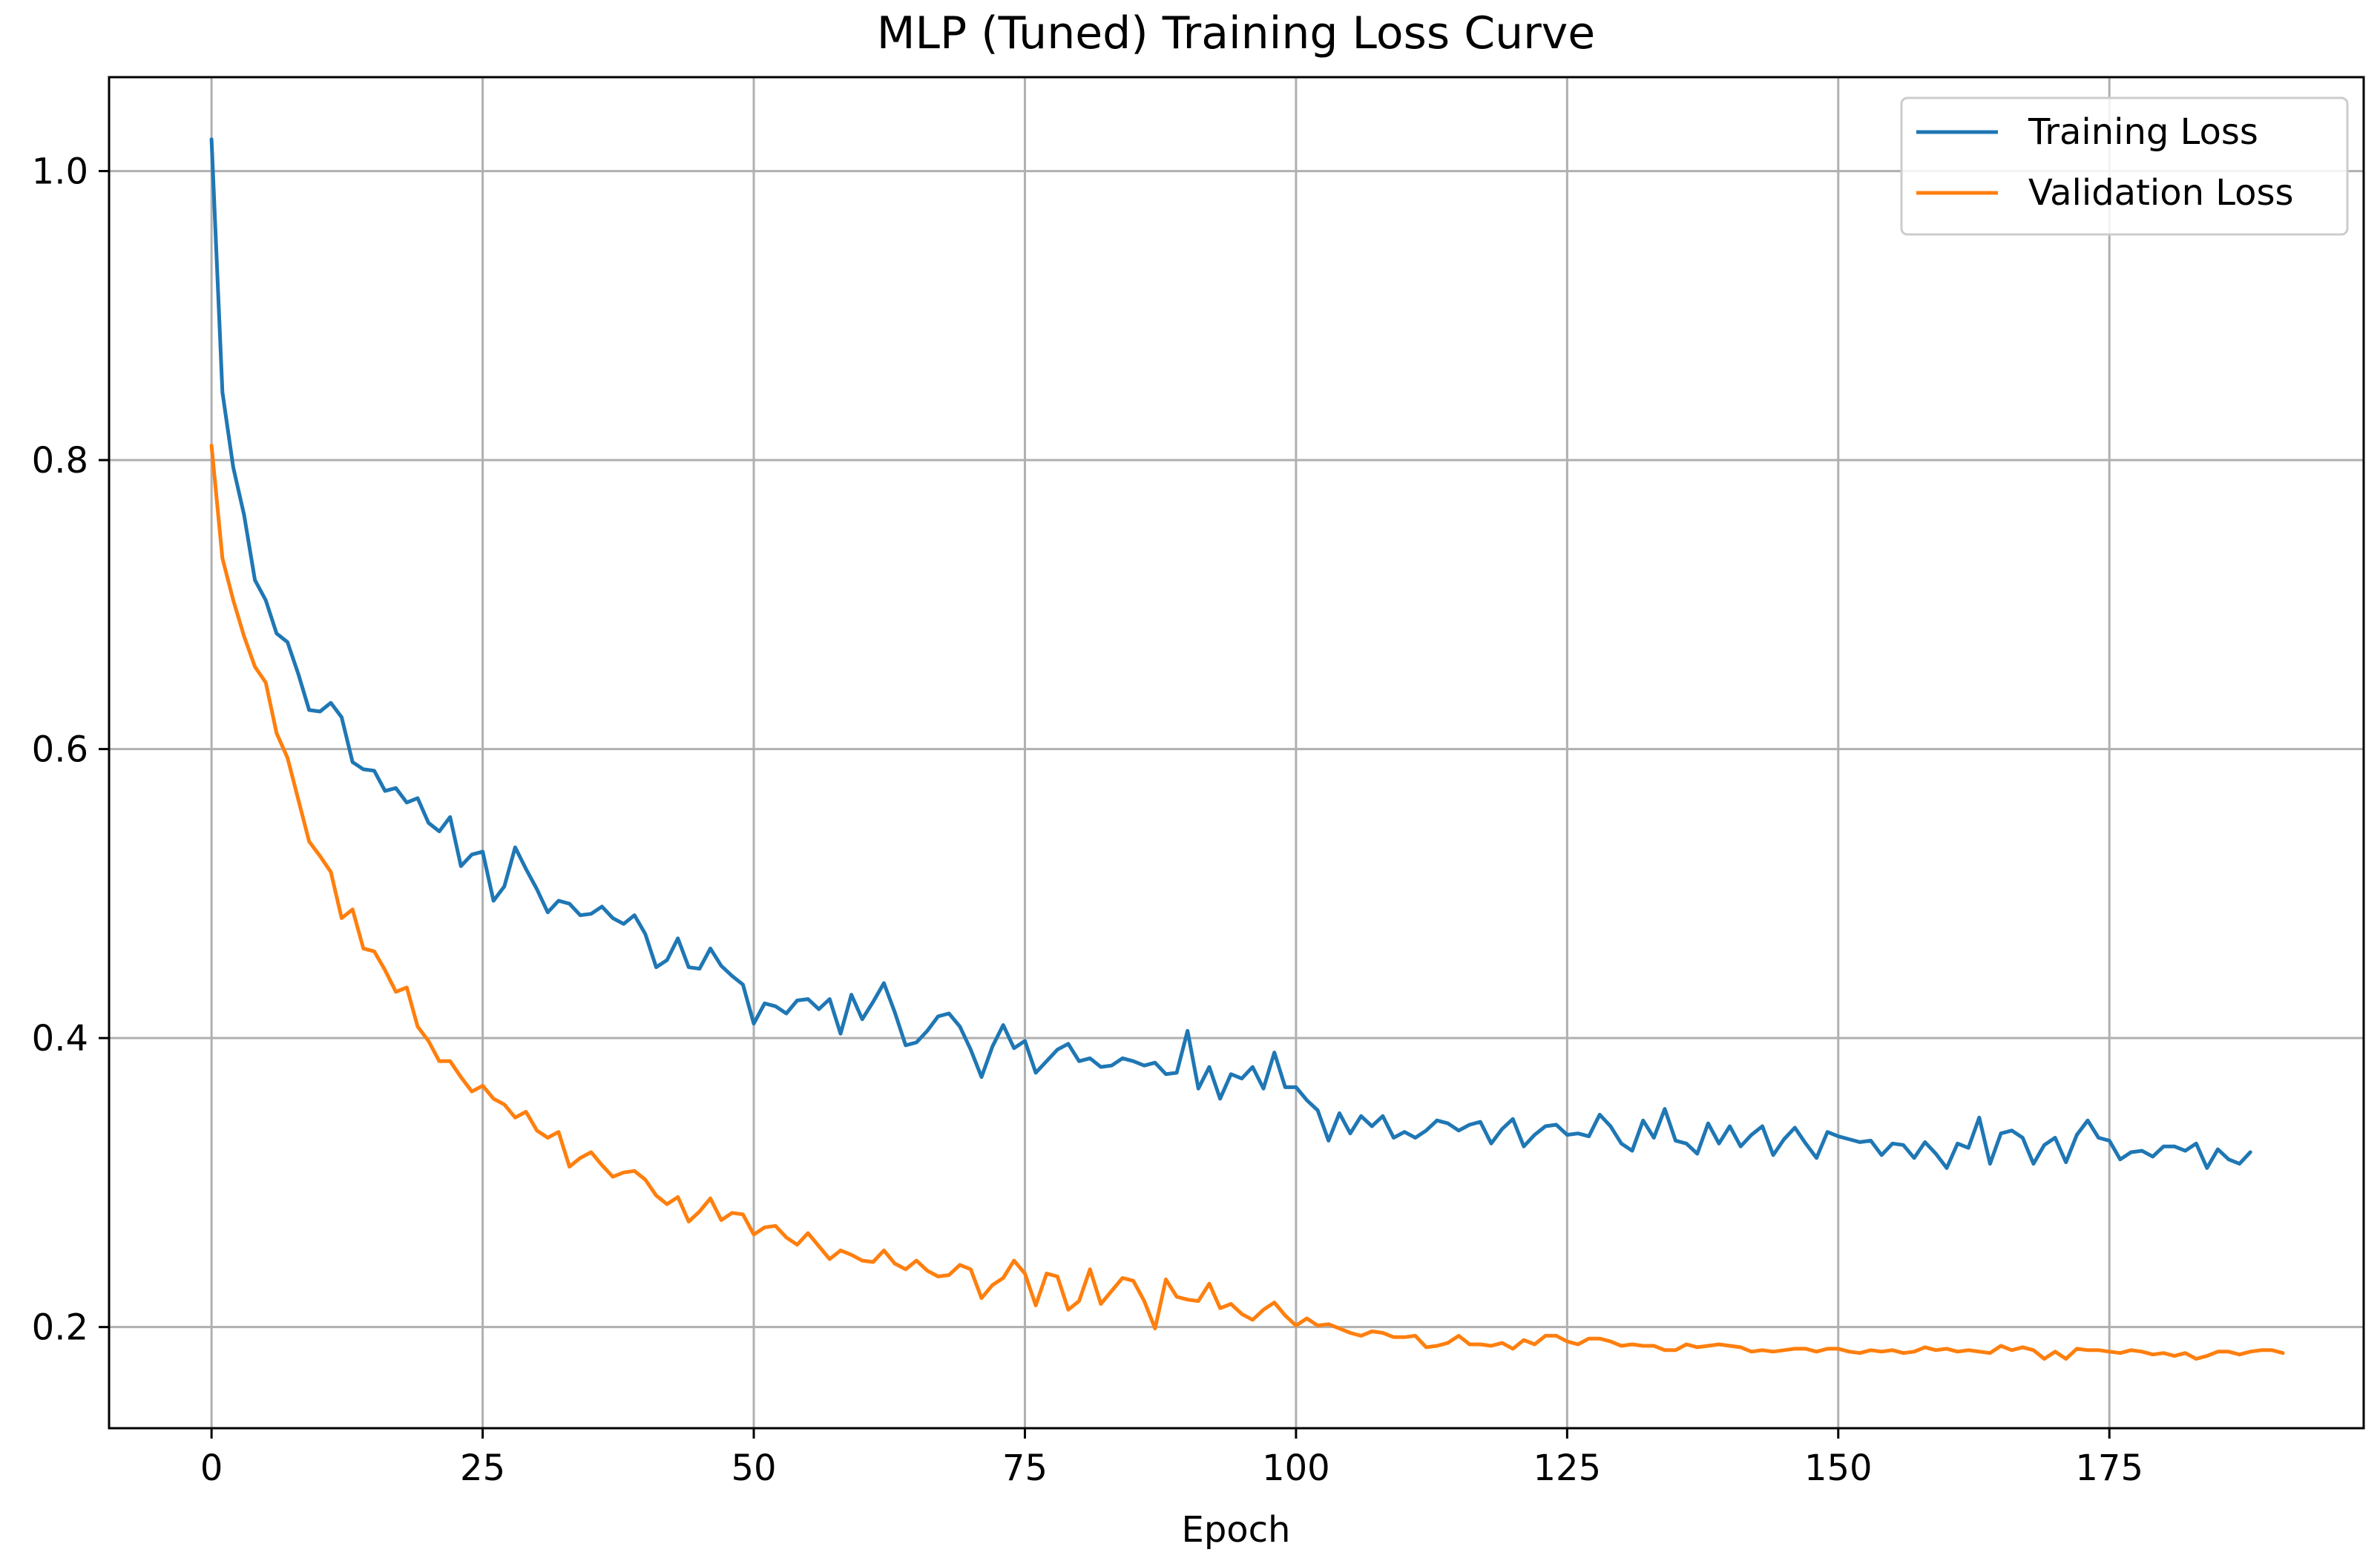 The width and height of the screenshot is (2380, 1561). I want to click on y-tick-label: 0.8, so click(60, 461).